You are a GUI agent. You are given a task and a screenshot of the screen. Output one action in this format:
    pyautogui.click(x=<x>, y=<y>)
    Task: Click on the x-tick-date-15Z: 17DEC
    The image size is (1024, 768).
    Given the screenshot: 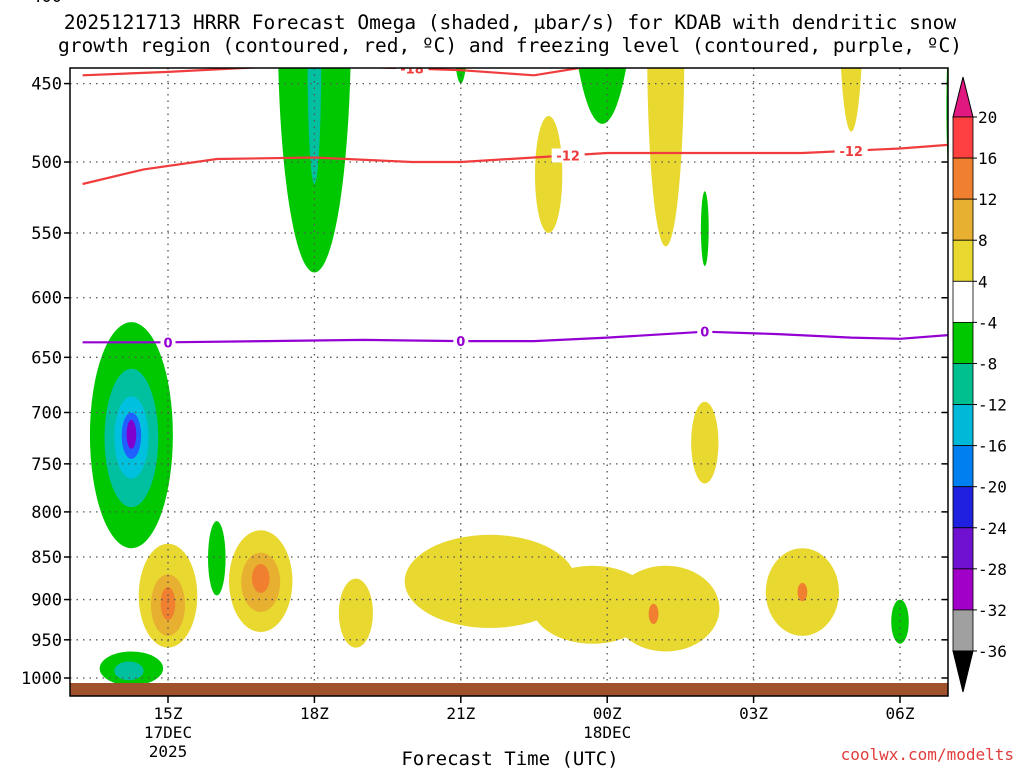 What is the action you would take?
    pyautogui.click(x=168, y=732)
    